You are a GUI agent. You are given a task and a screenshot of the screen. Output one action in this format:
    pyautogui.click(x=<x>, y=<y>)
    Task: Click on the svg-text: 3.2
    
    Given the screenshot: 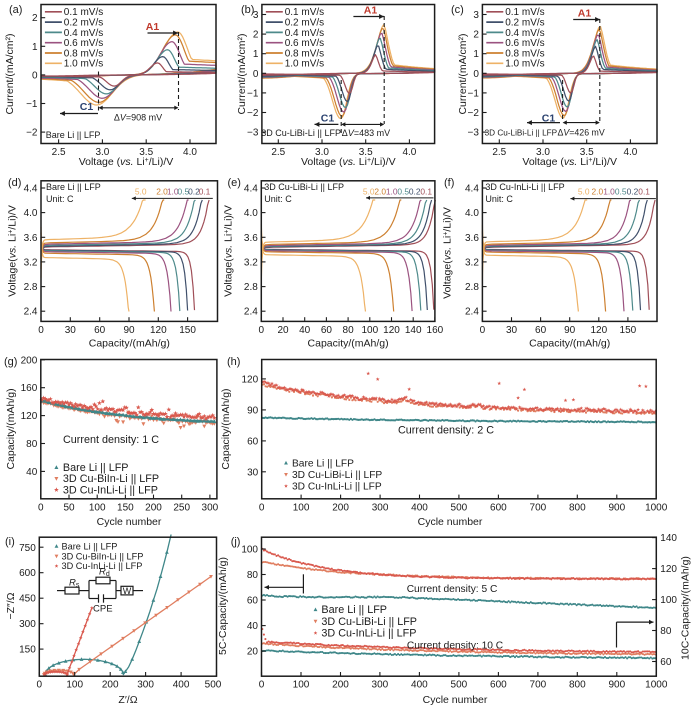 What is the action you would take?
    pyautogui.click(x=31, y=262)
    